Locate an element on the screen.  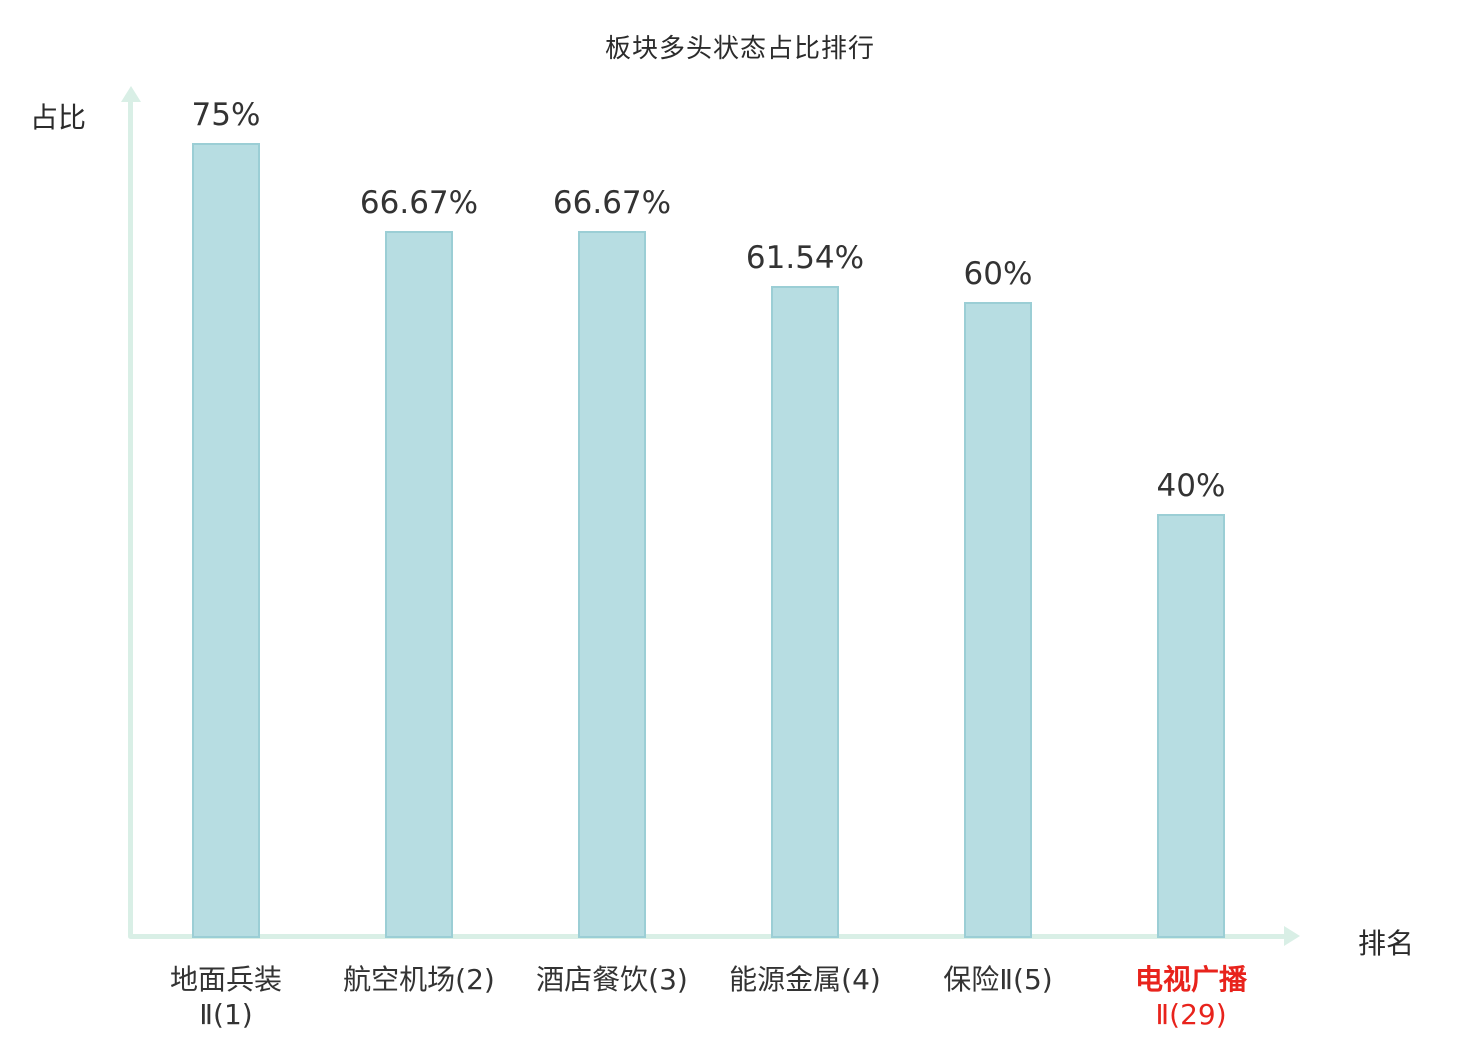
x-axis-line is located at coordinates (707, 936).